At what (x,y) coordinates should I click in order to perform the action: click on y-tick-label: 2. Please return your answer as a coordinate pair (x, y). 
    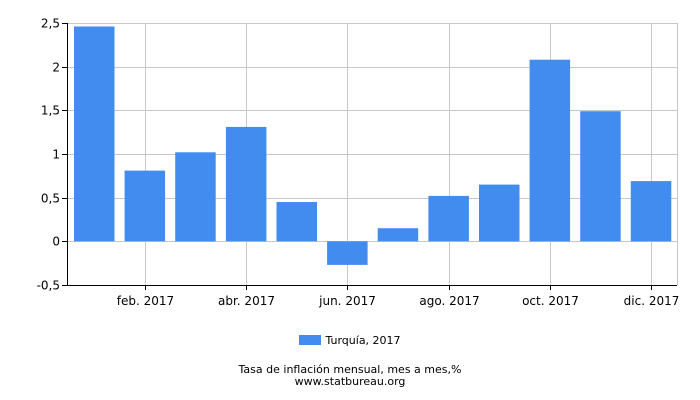
    Looking at the image, I should click on (56, 68).